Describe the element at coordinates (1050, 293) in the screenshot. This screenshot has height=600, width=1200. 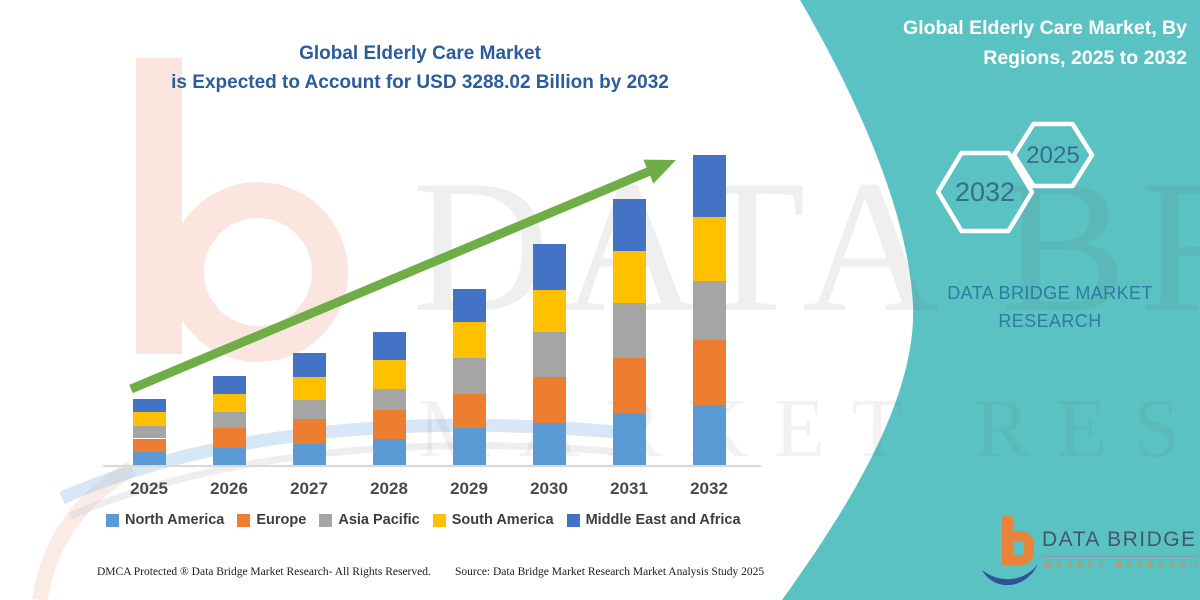
I see `brand-text-line1: DATA BRIDGE MARKET` at that location.